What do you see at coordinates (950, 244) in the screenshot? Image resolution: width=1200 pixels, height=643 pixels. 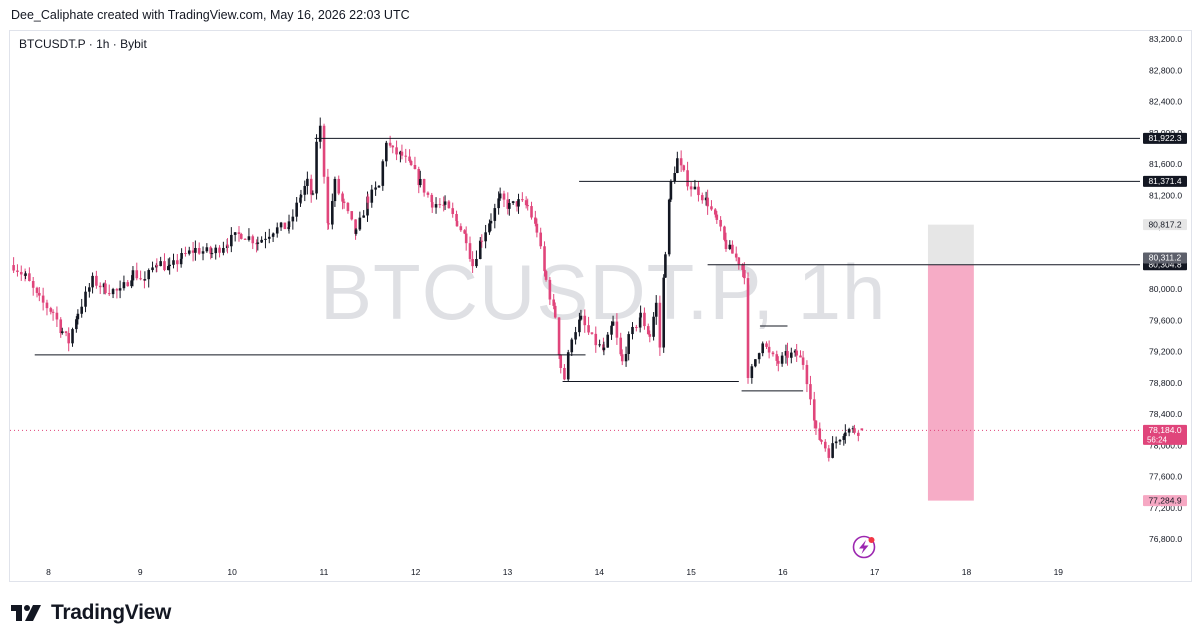 I see `entry-zone` at bounding box center [950, 244].